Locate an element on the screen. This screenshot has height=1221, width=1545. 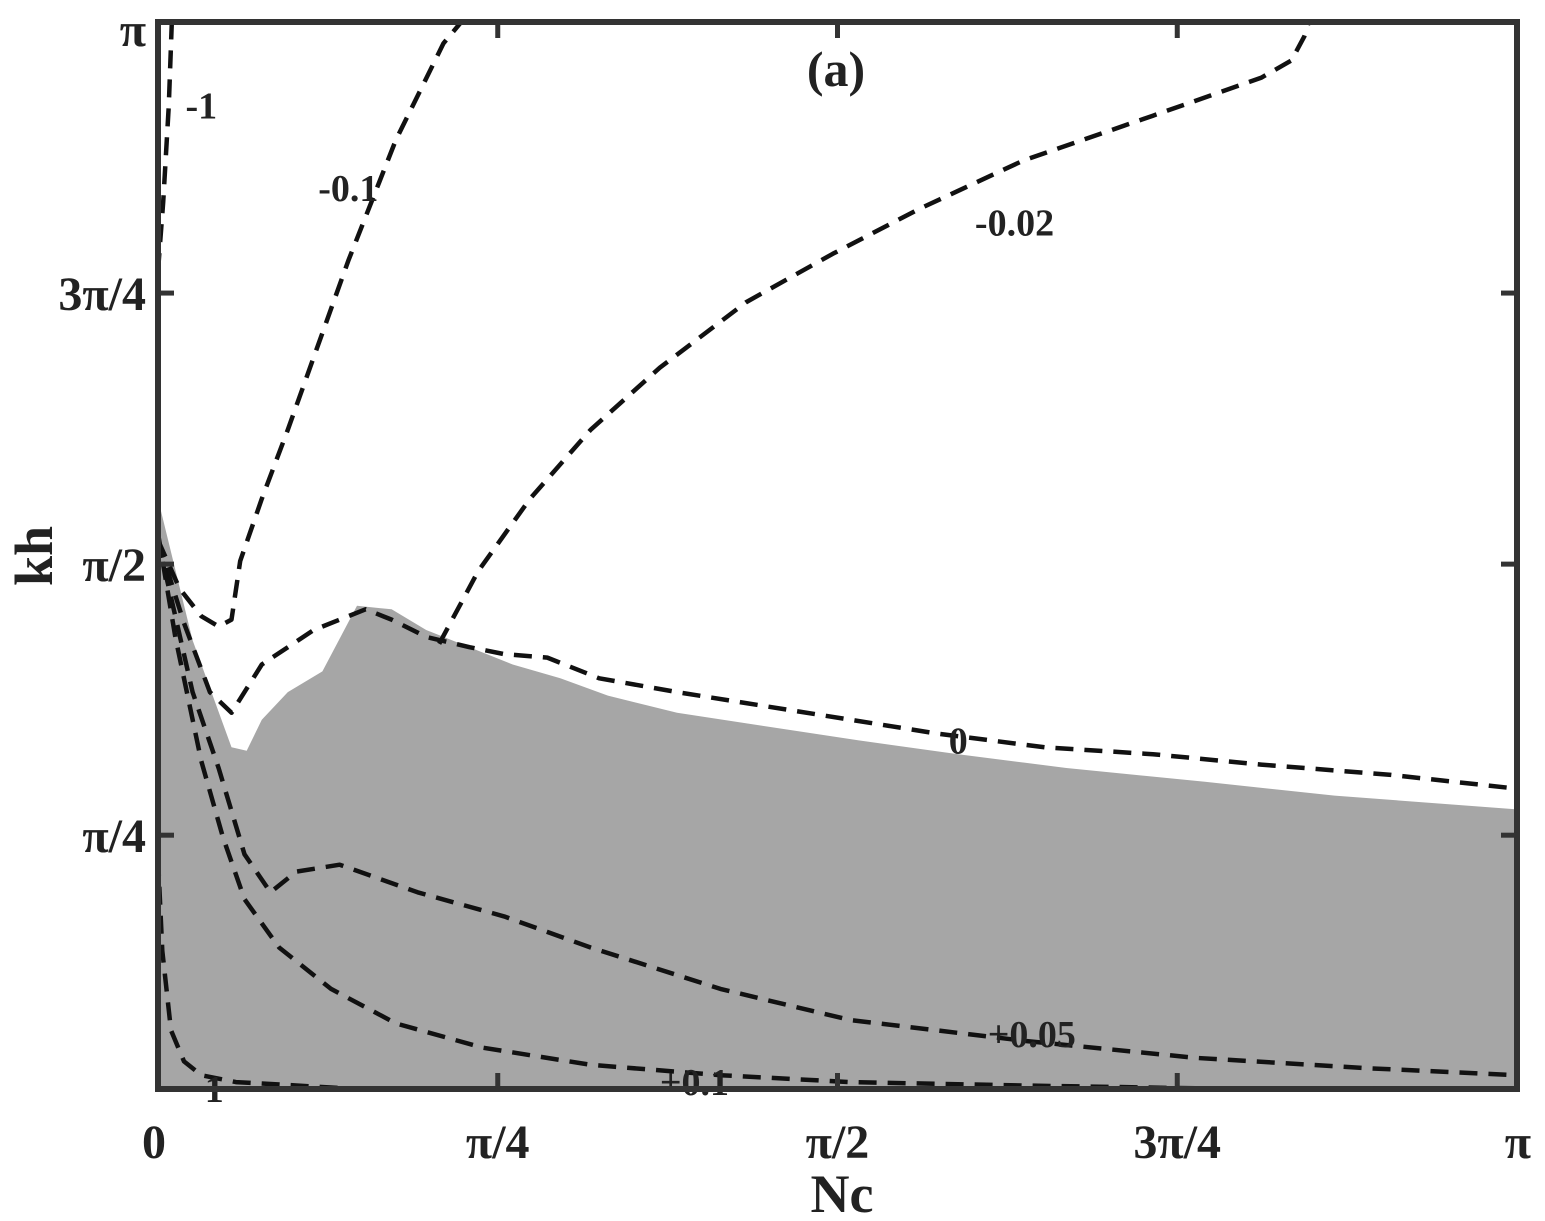
y-tick-label-3: π is located at coordinates (133, 30).